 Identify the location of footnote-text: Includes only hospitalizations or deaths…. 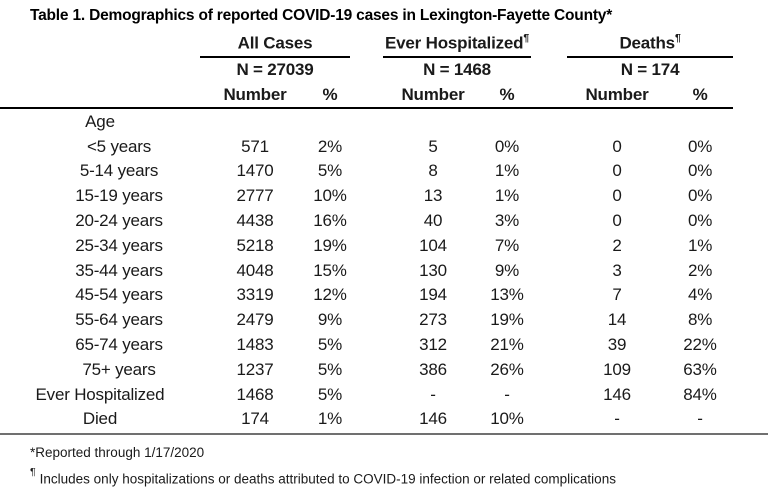
(327, 479).